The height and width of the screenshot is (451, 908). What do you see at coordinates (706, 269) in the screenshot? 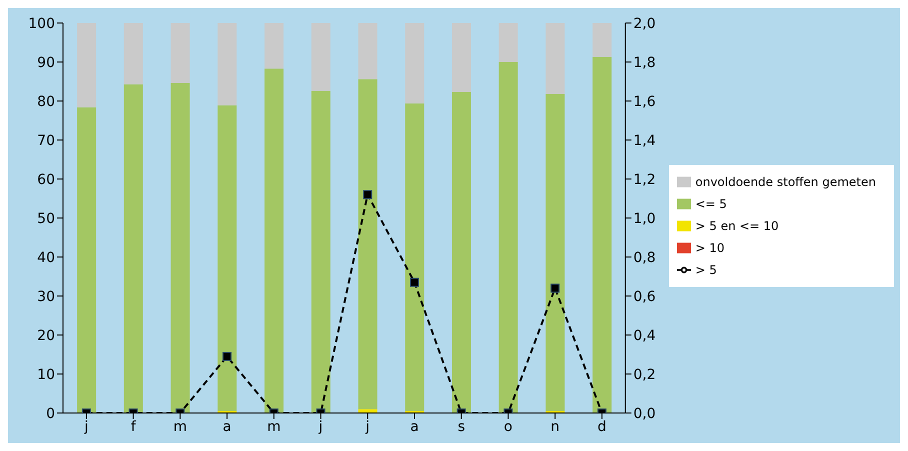
I see `legend-label: > 5` at bounding box center [706, 269].